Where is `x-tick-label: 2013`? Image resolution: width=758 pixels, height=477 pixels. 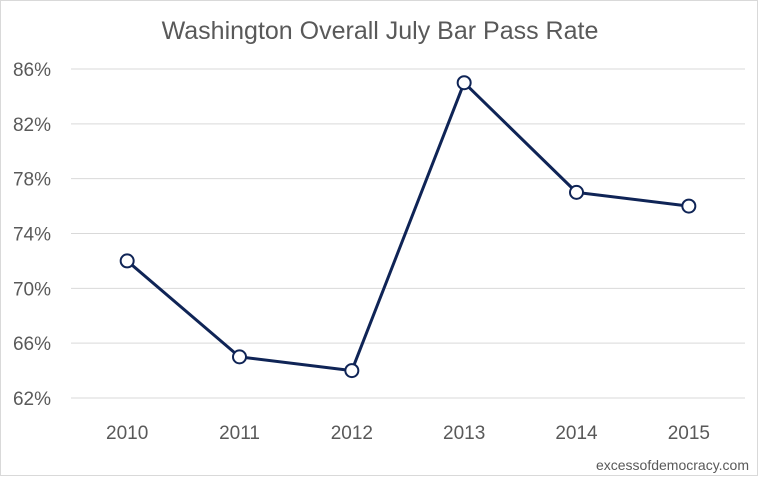
x-tick-label: 2013 is located at coordinates (464, 433).